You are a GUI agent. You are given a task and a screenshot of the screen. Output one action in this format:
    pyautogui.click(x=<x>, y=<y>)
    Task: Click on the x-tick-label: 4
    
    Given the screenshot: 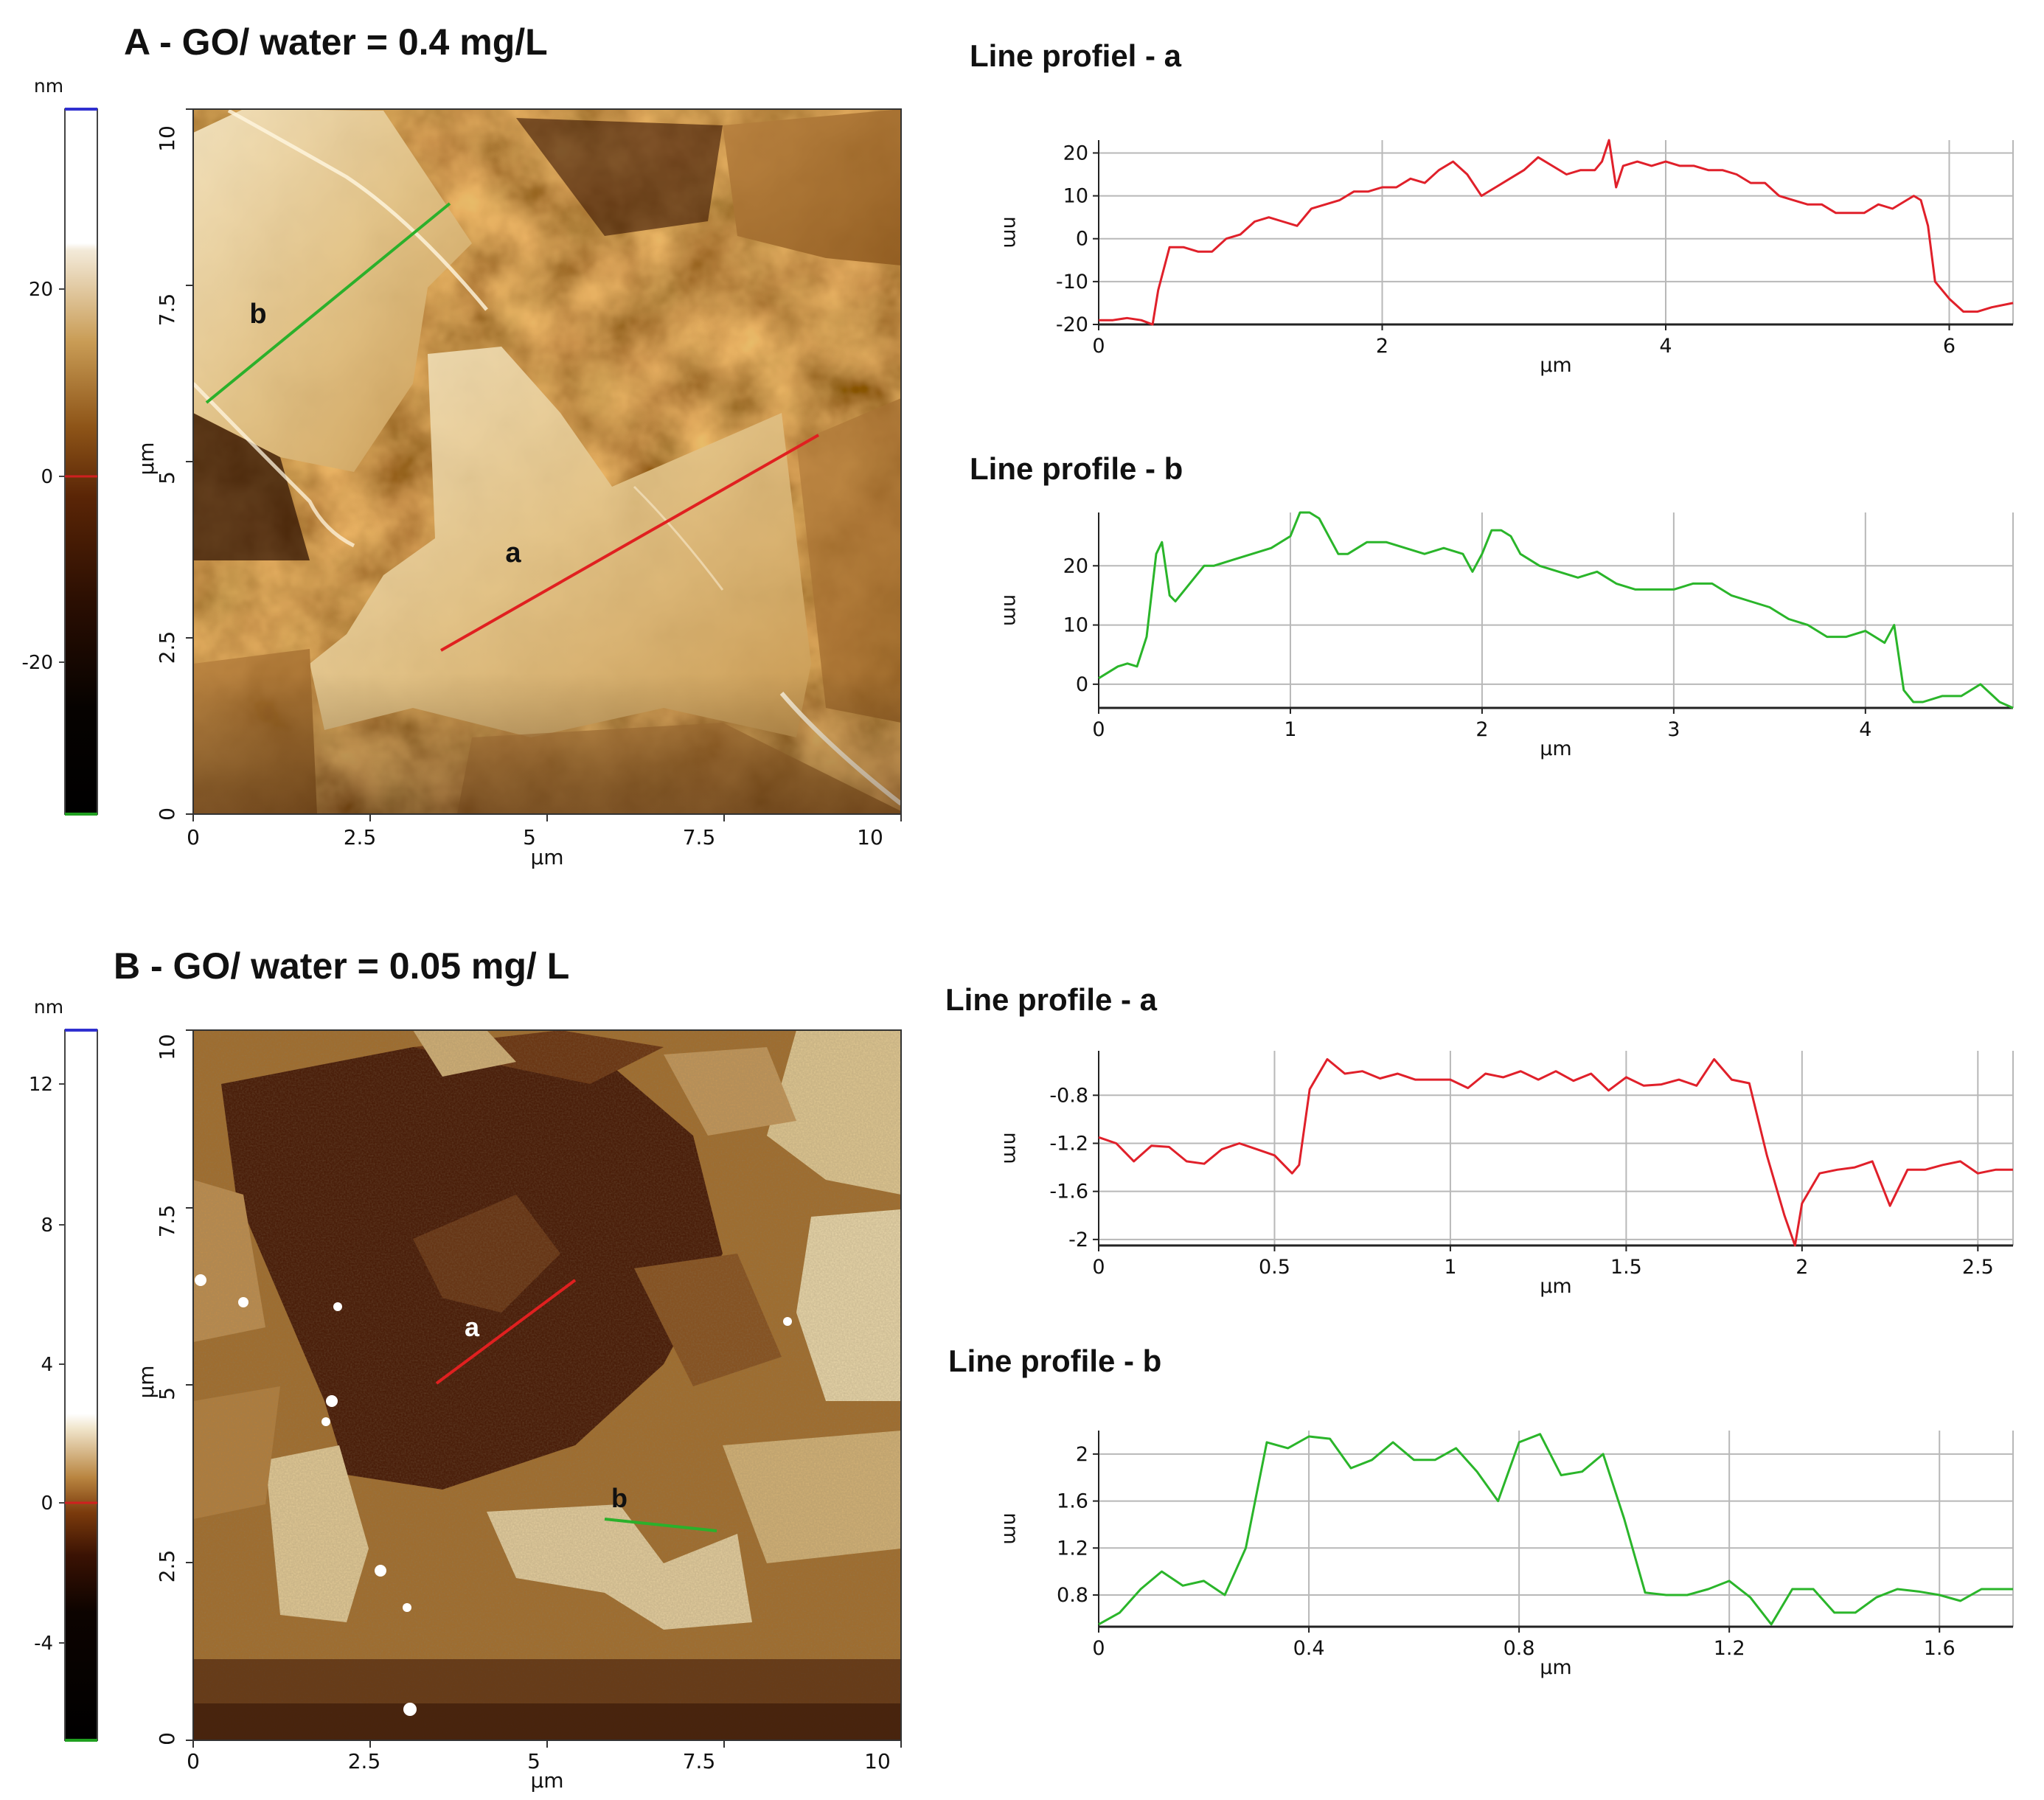 What is the action you would take?
    pyautogui.click(x=1665, y=346)
    